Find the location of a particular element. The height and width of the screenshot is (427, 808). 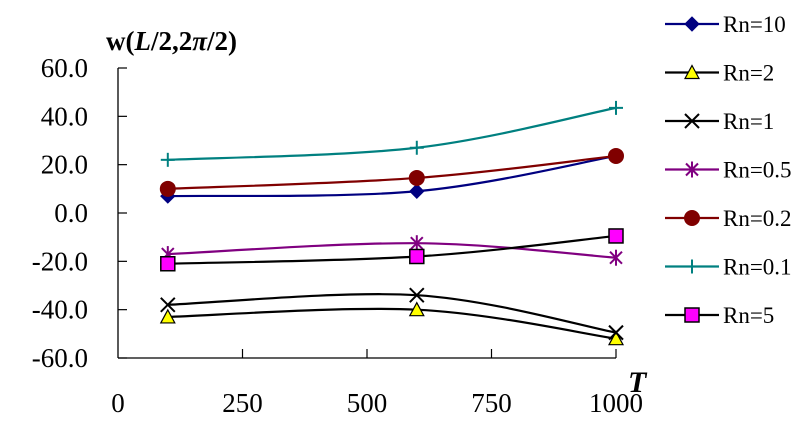

legend-item-rn-0-1: Rn=0.1 is located at coordinates (728, 267).